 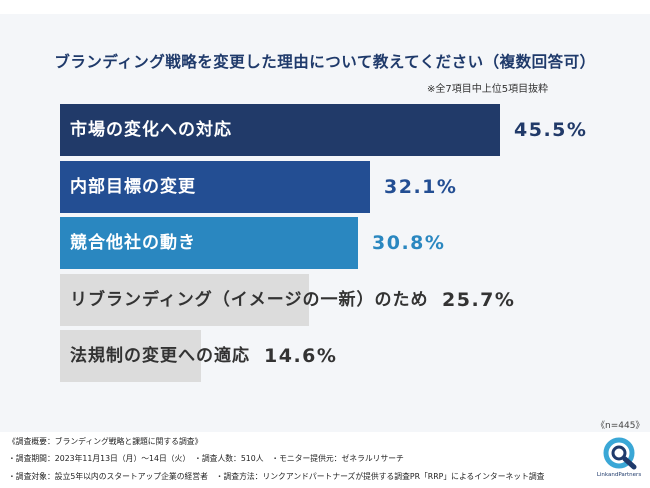 What do you see at coordinates (620, 453) in the screenshot?
I see `logo-mark-icon` at bounding box center [620, 453].